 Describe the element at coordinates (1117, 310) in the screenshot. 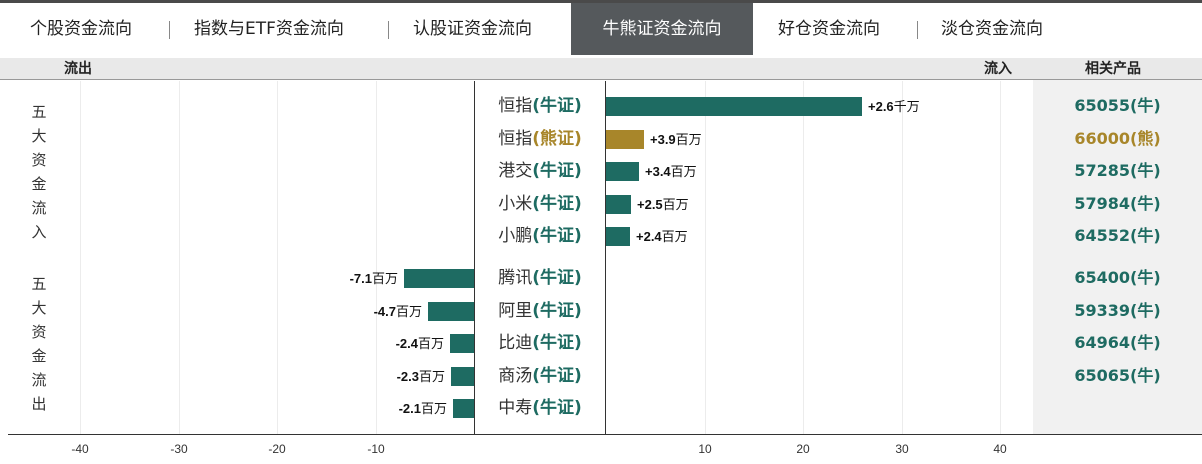

I see `related-product-code: 59339(牛)` at that location.